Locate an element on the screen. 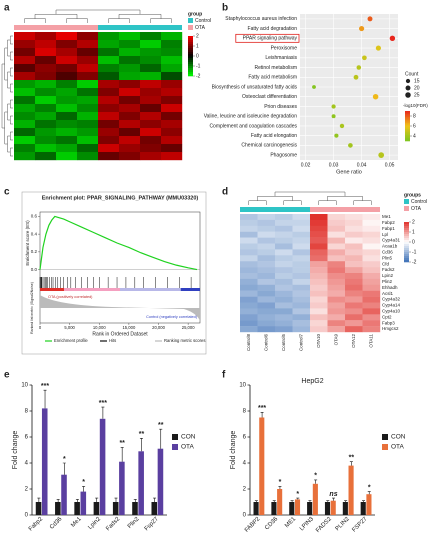 Image resolution: width=433 pixels, height=550 pixels. x-axis-label: Gene ratio is located at coordinates (349, 172).